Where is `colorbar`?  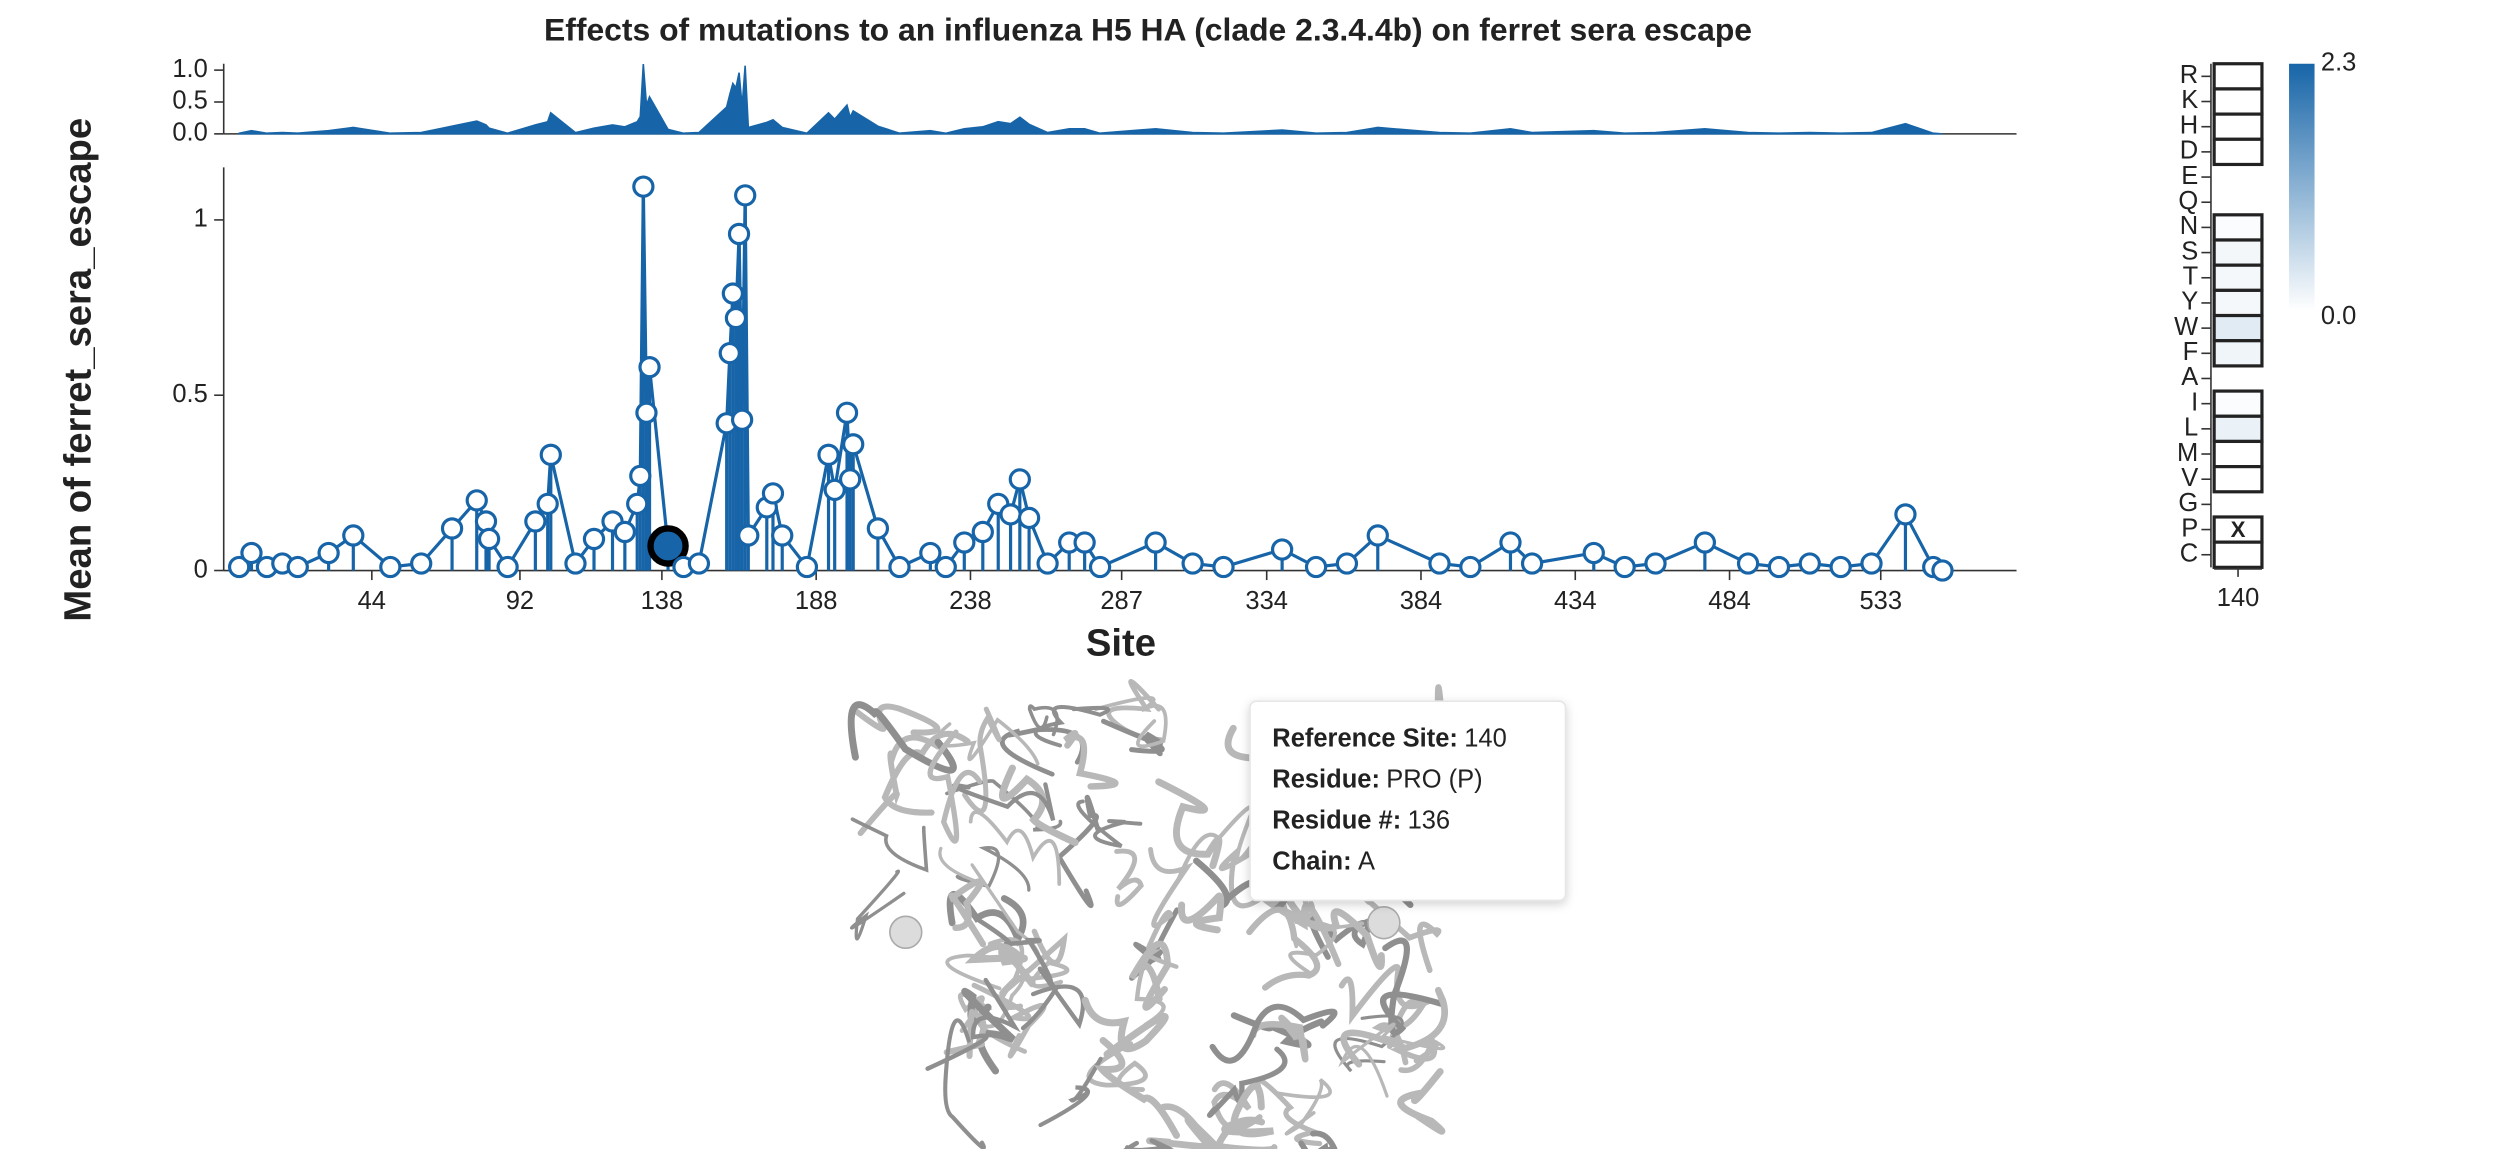 colorbar is located at coordinates (2302, 187).